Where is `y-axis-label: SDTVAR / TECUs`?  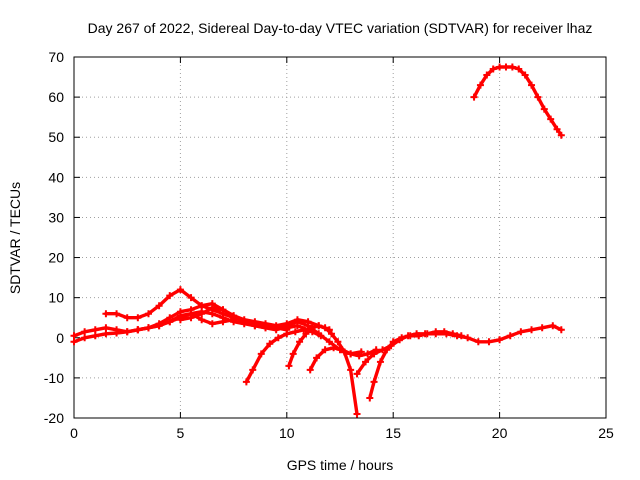 y-axis-label: SDTVAR / TECUs is located at coordinates (15, 238).